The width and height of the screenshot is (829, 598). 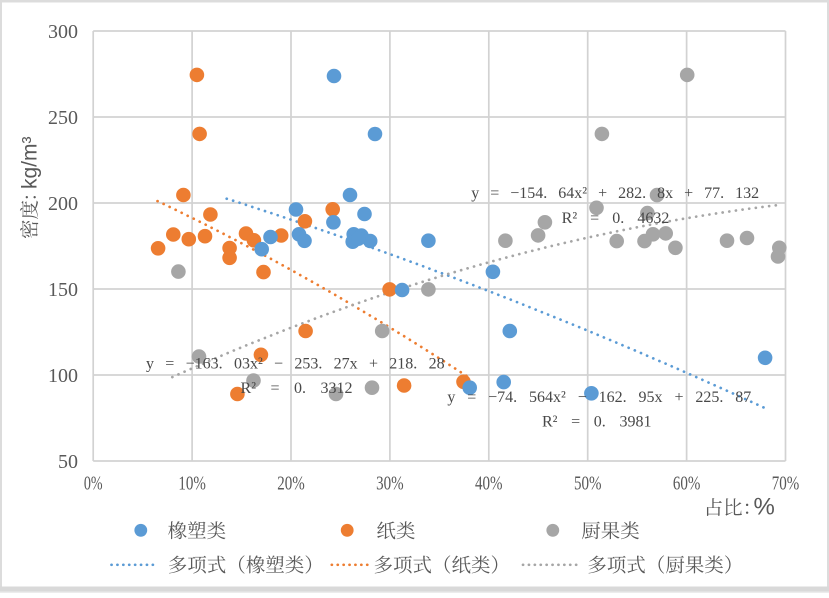 I want to click on svg-text: 20%, so click(x=291, y=484).